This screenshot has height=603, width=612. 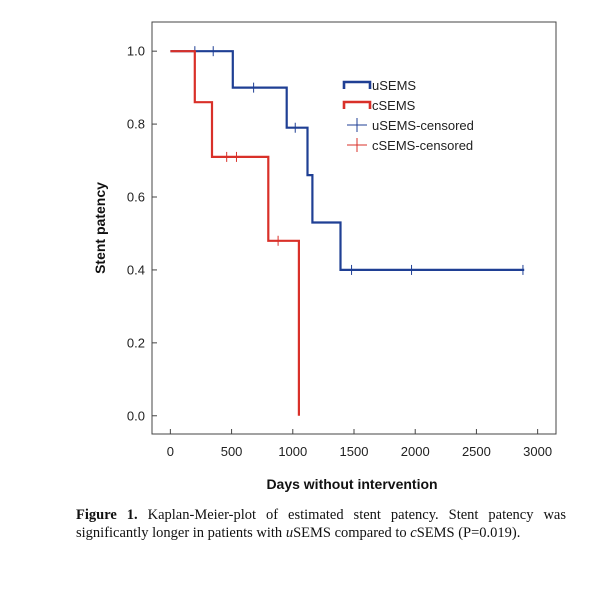 I want to click on x-tick-label: 0, so click(x=170, y=451).